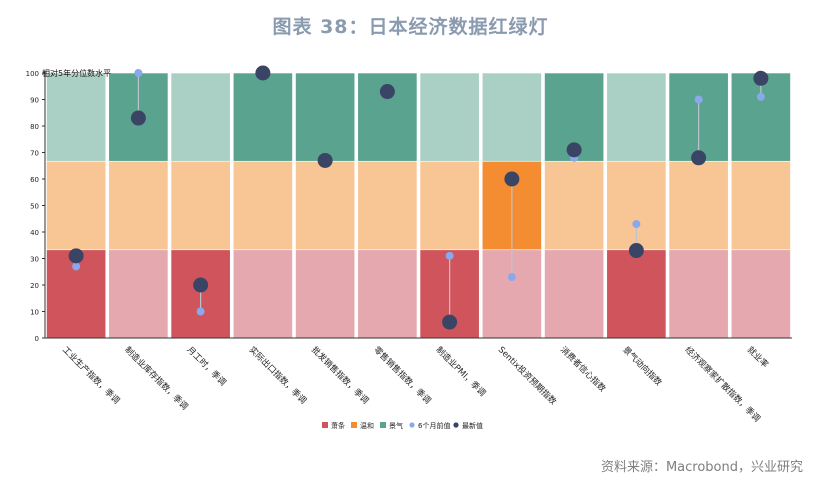 The image size is (821, 490). Describe the element at coordinates (461, 371) in the screenshot. I see `x-category-label: 制造业PMI，季调` at that location.